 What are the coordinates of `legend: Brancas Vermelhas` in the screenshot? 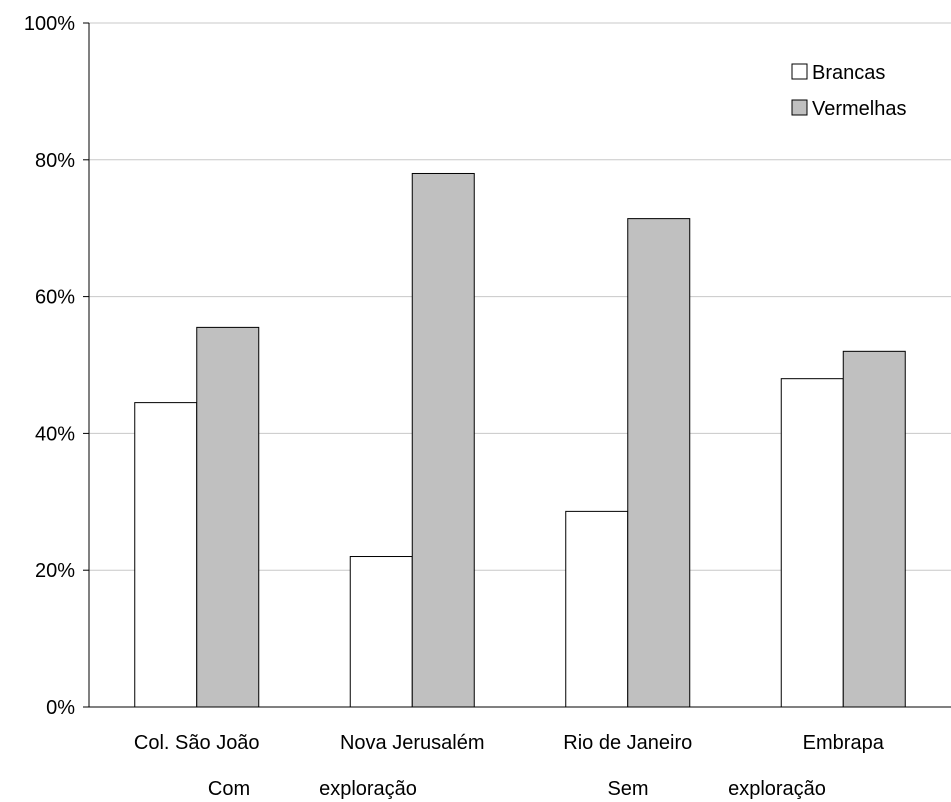 It's located at (849, 91).